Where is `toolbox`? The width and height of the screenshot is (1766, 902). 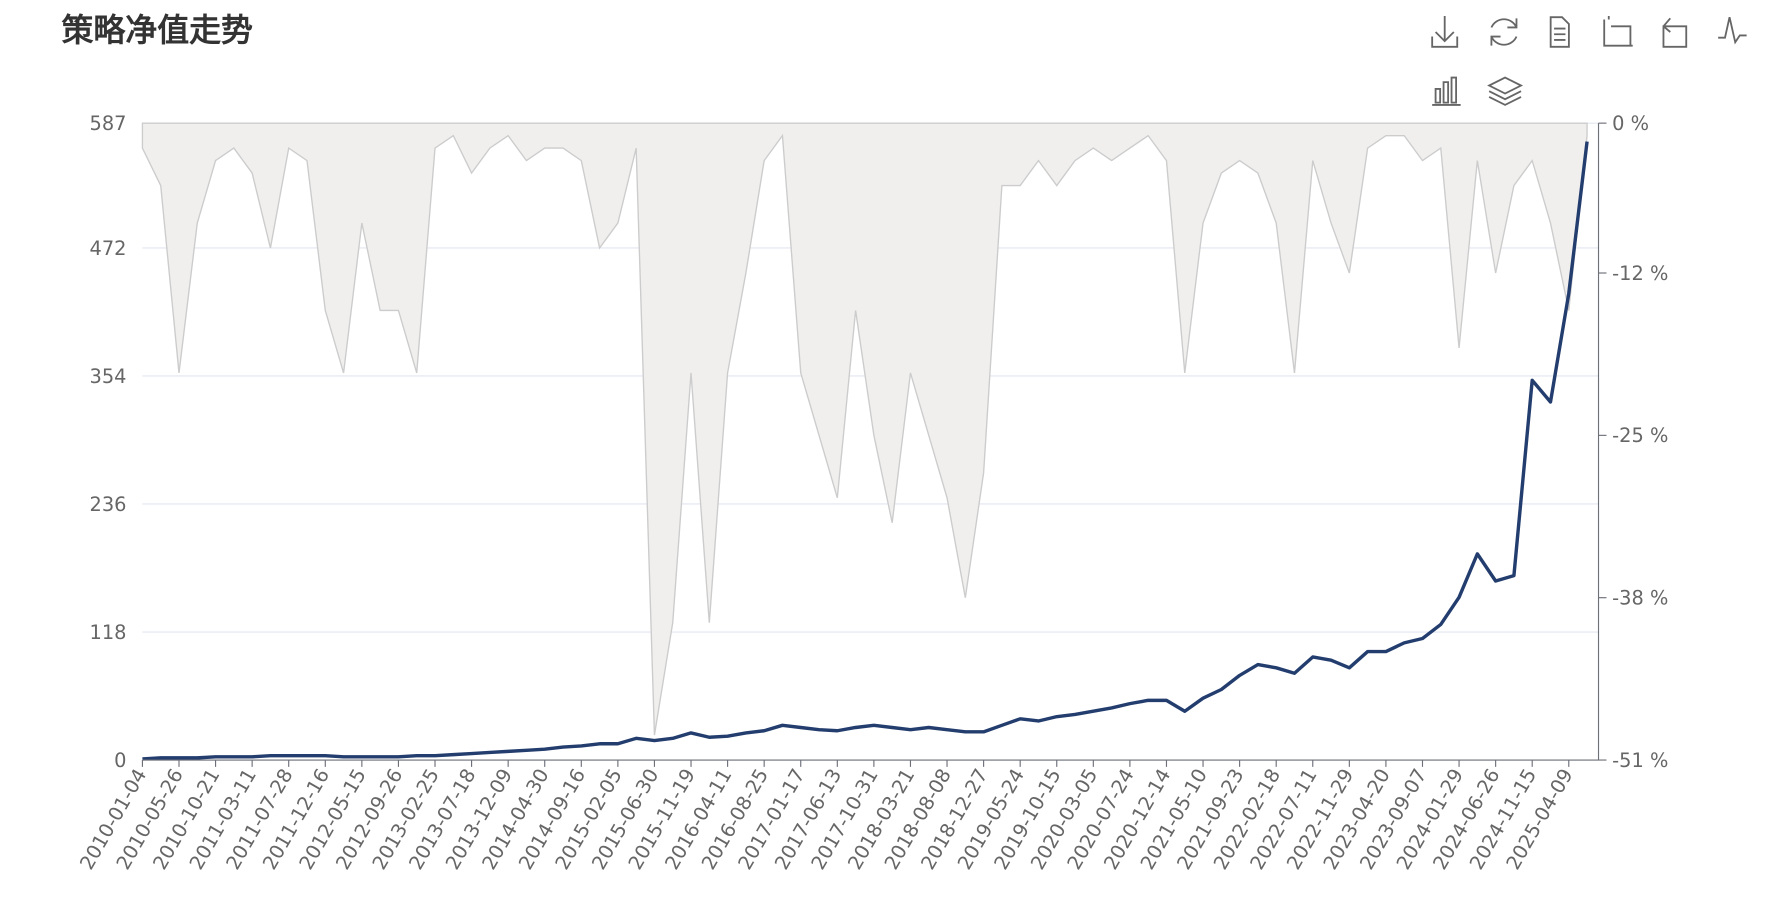
toolbox is located at coordinates (1589, 61).